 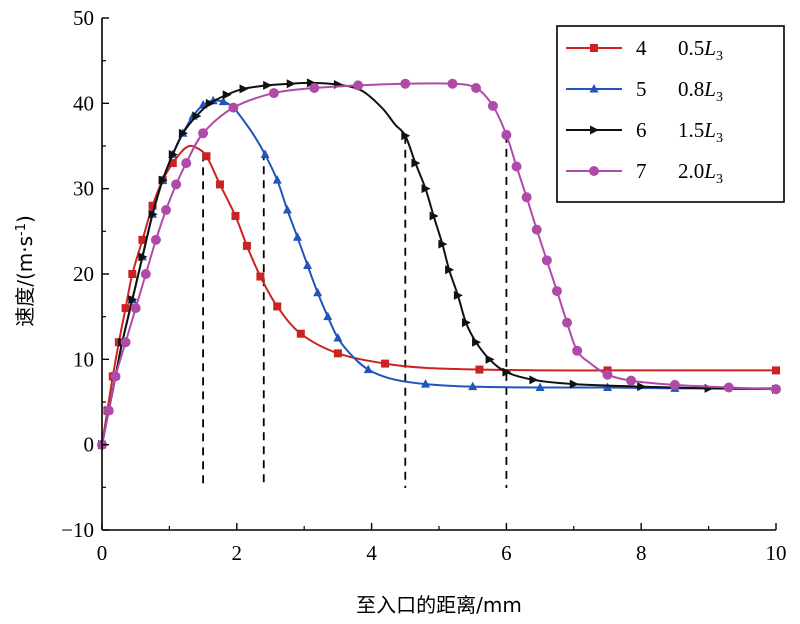 I want to click on y-tick-label: 30, so click(x=83, y=189).